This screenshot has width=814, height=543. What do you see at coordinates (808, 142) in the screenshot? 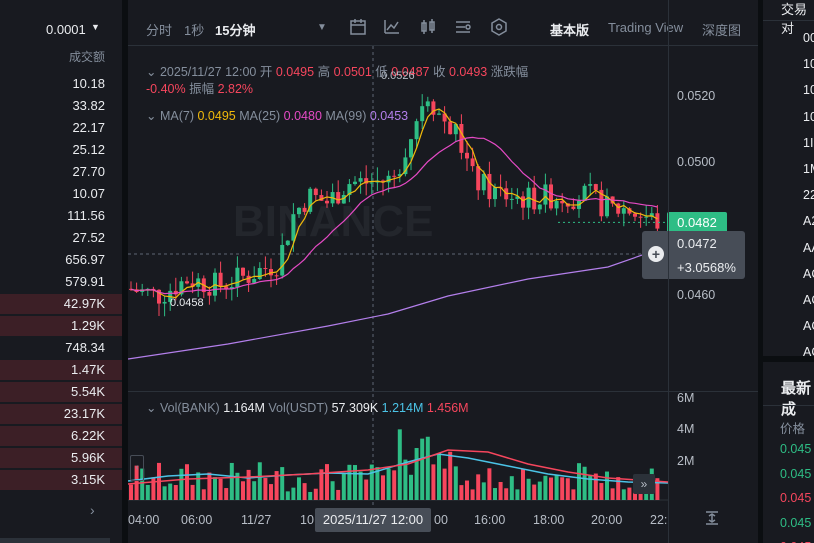
I see `pair-item: 1I` at bounding box center [808, 142].